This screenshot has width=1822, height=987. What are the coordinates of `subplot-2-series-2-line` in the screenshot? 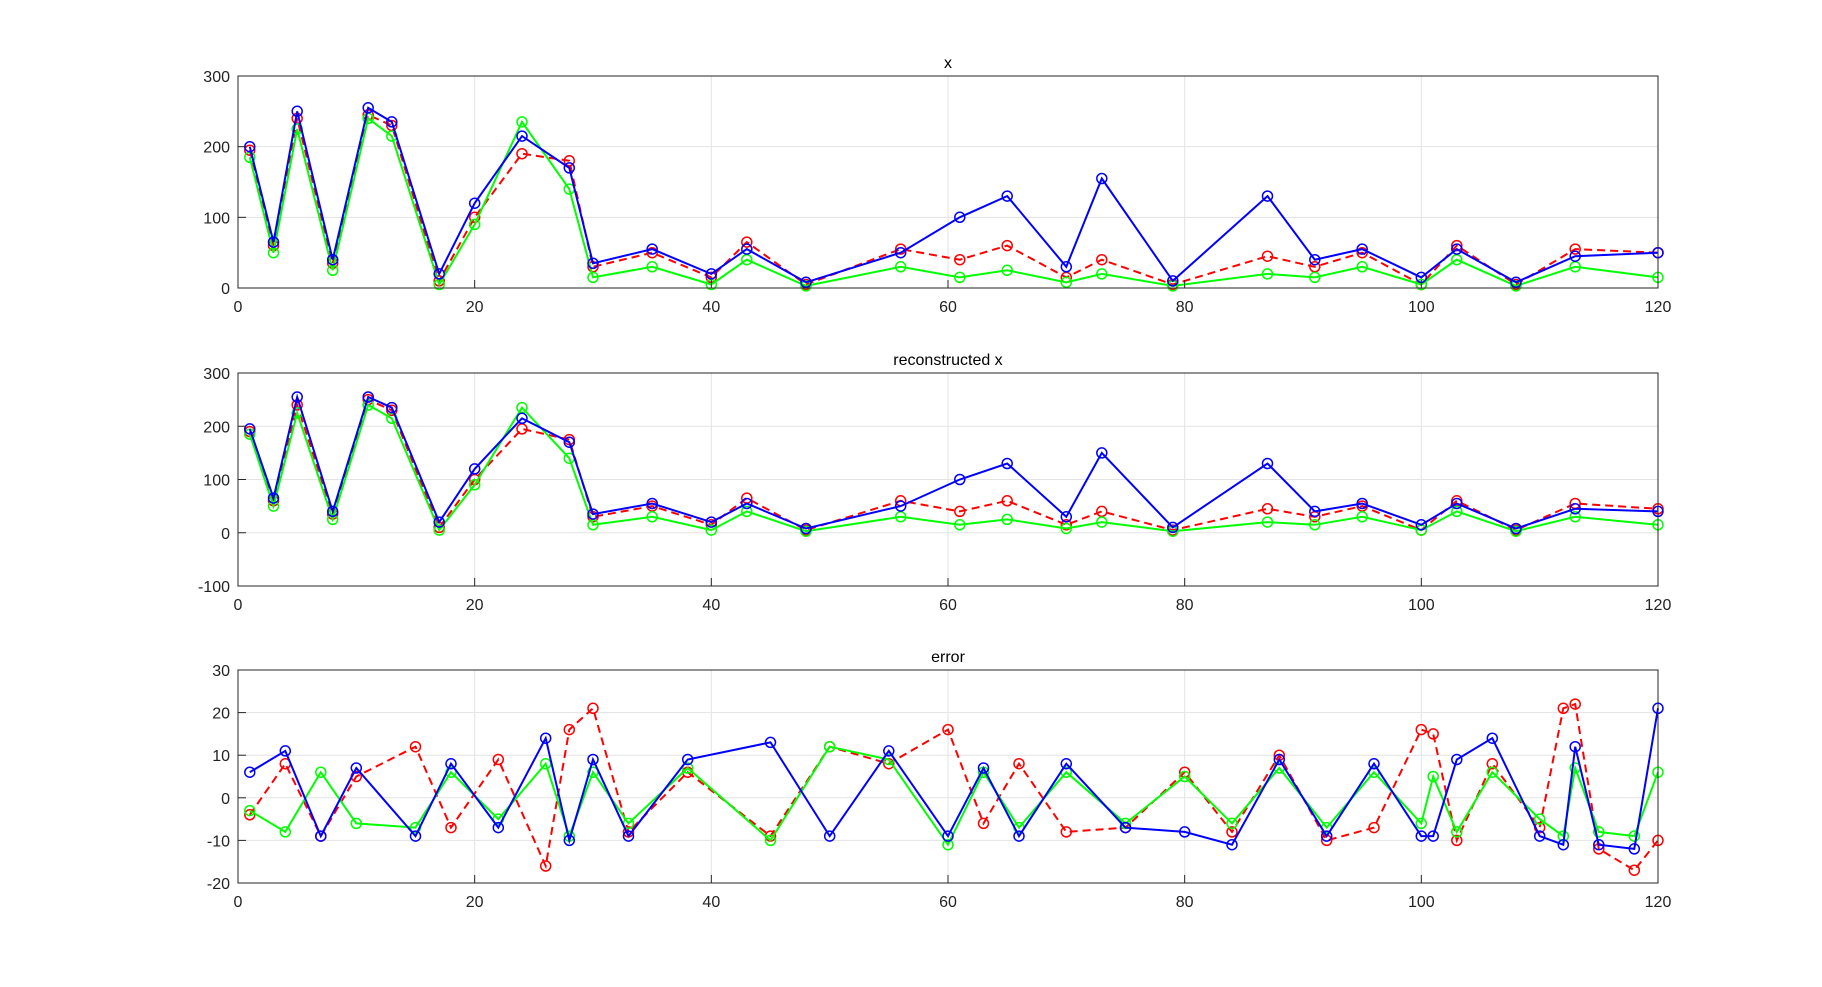 It's located at (953, 468).